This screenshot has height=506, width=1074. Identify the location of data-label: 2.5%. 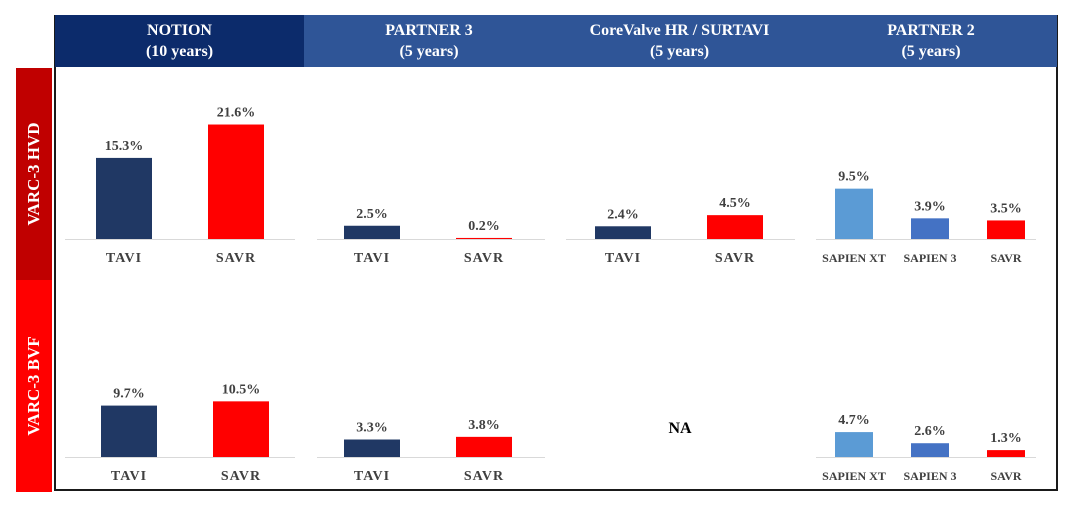
(372, 214).